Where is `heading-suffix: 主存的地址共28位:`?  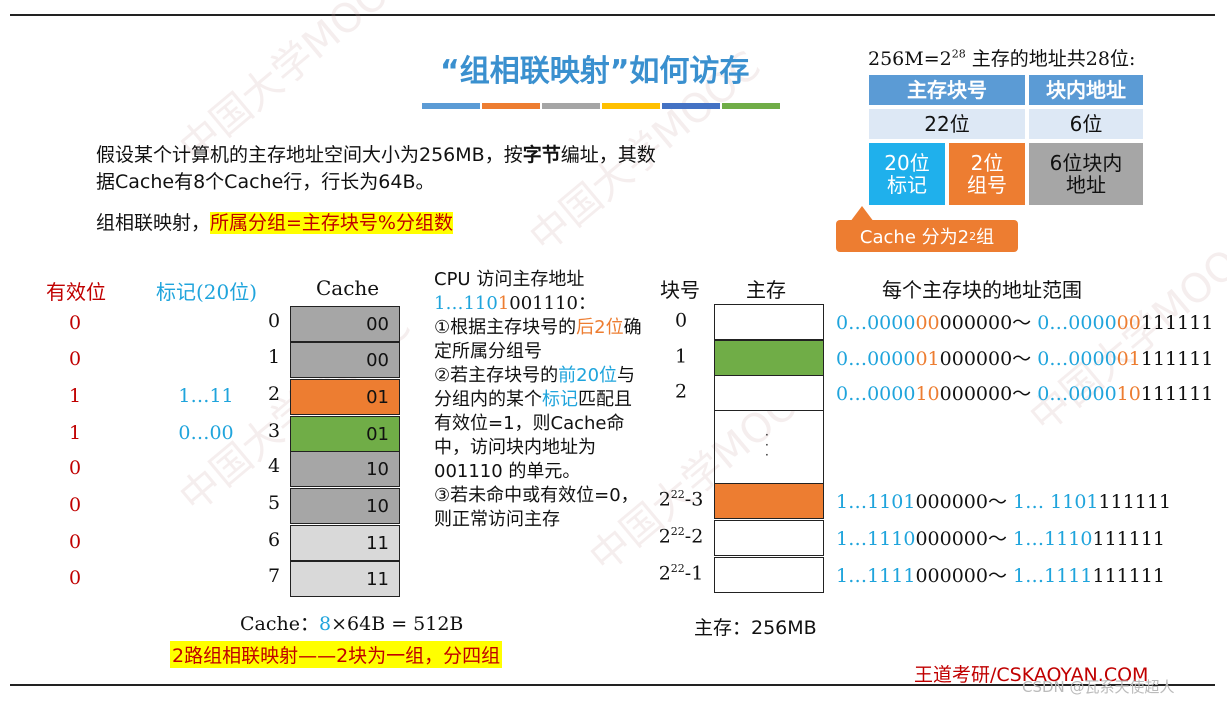 heading-suffix: 主存的地址共28位: is located at coordinates (1050, 59).